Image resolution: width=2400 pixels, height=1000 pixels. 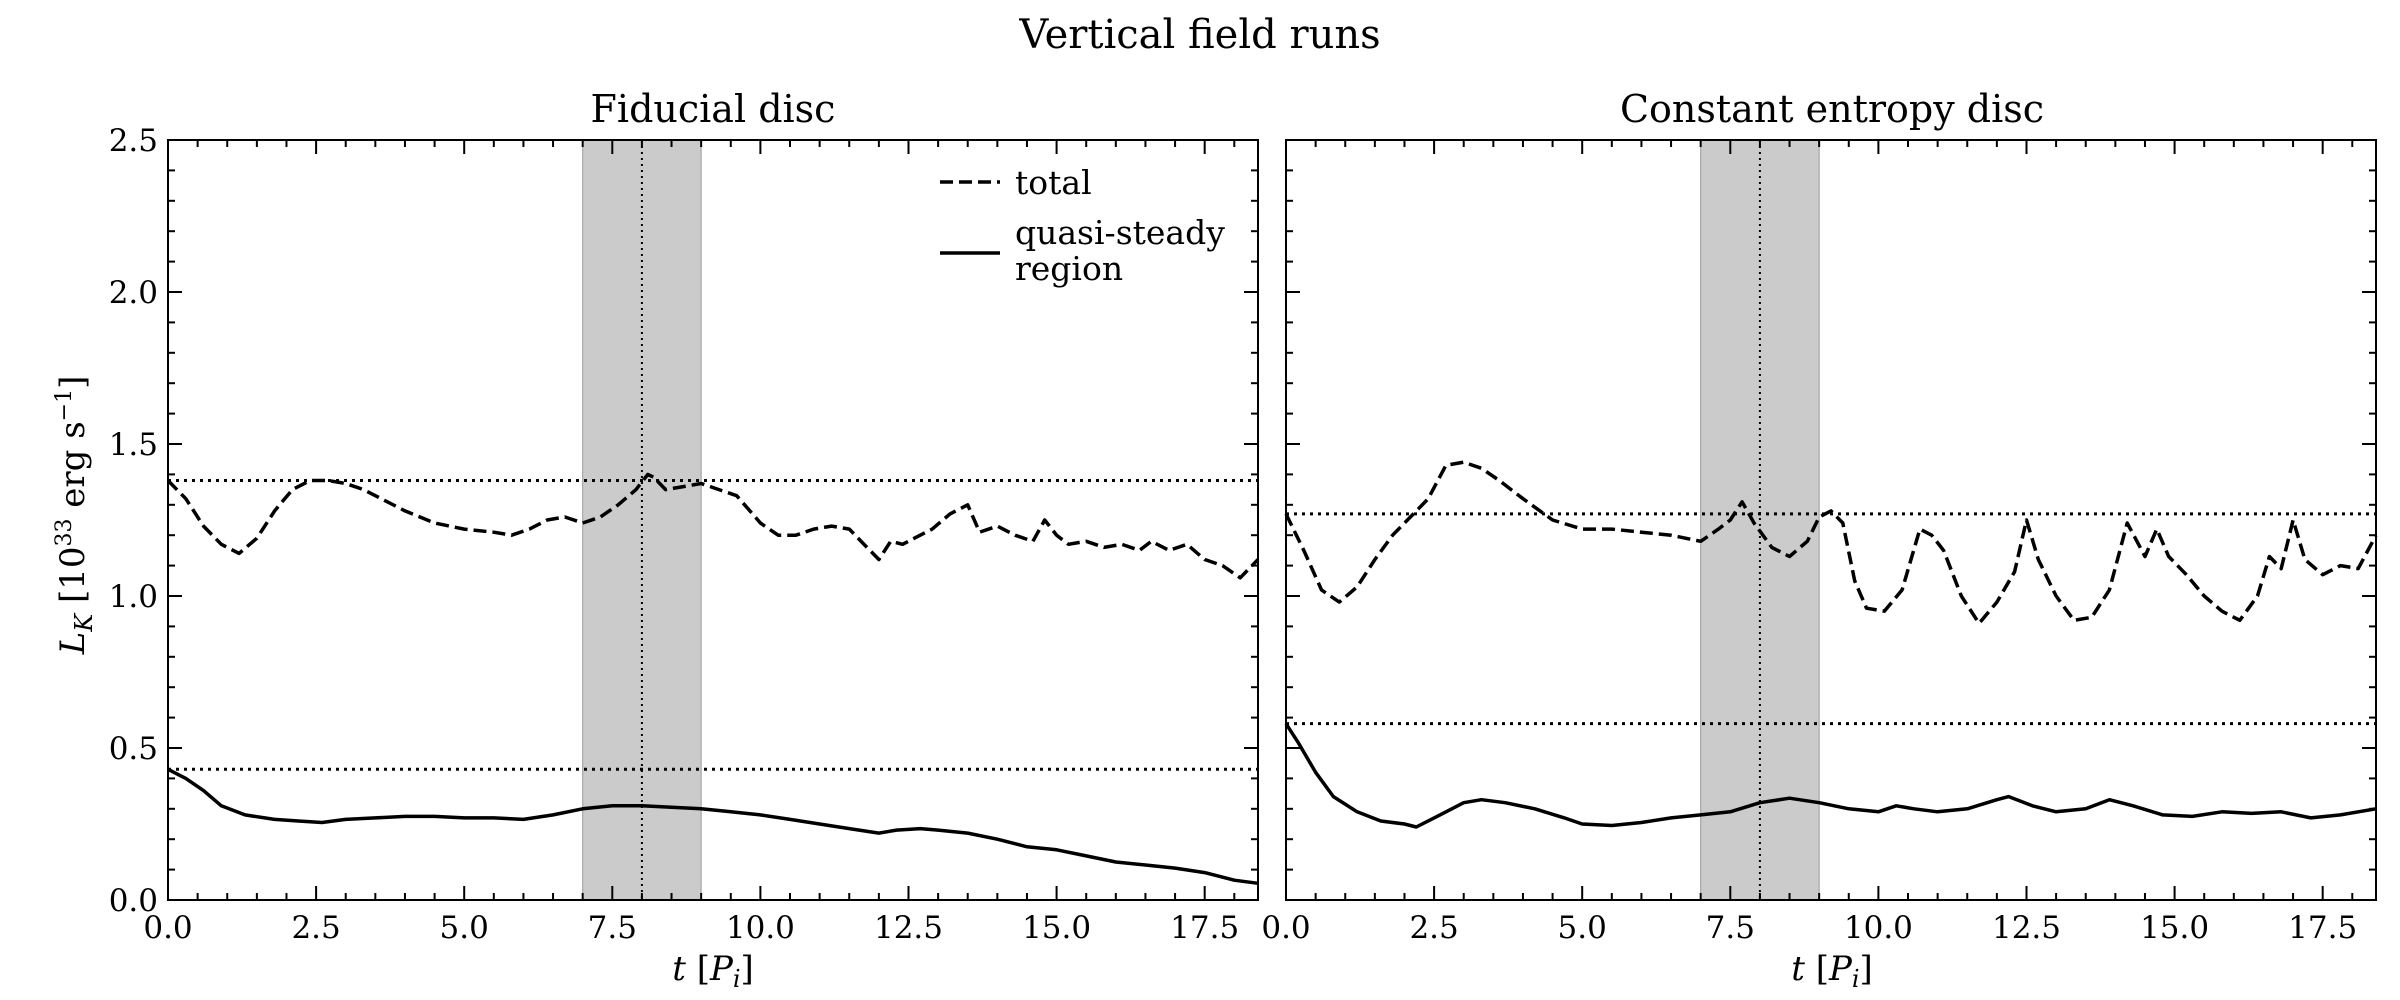 I want to click on y-tick-label: 0.5, so click(x=133, y=749).